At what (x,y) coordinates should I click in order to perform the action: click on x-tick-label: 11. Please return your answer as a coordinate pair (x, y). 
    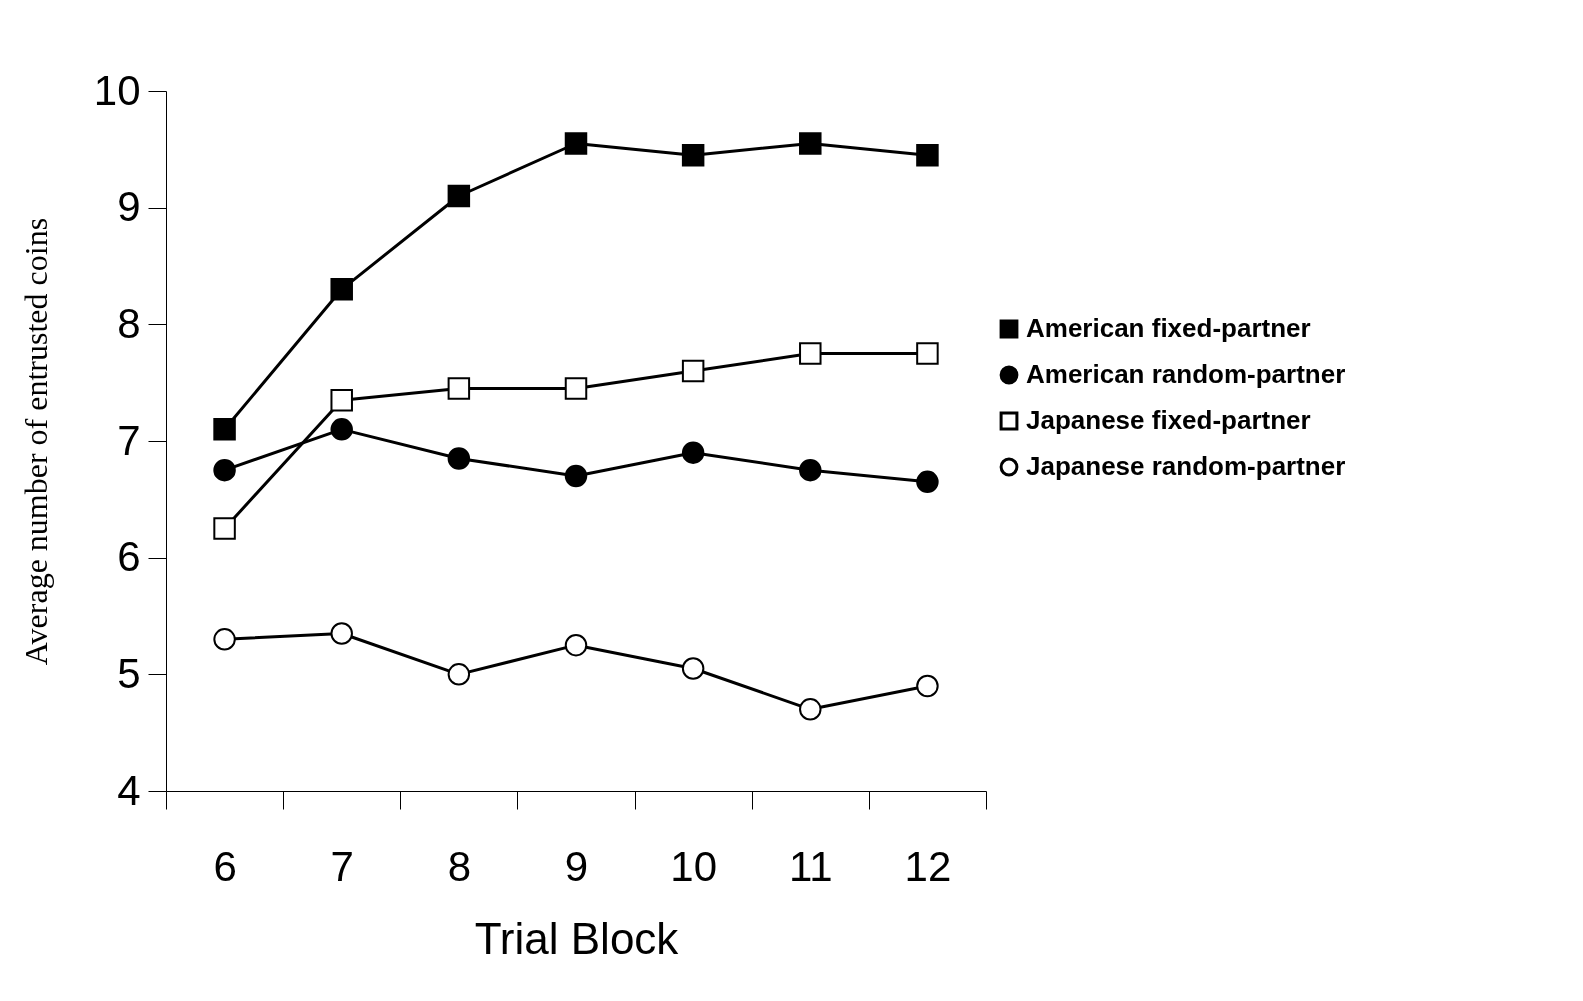
    Looking at the image, I should click on (810, 866).